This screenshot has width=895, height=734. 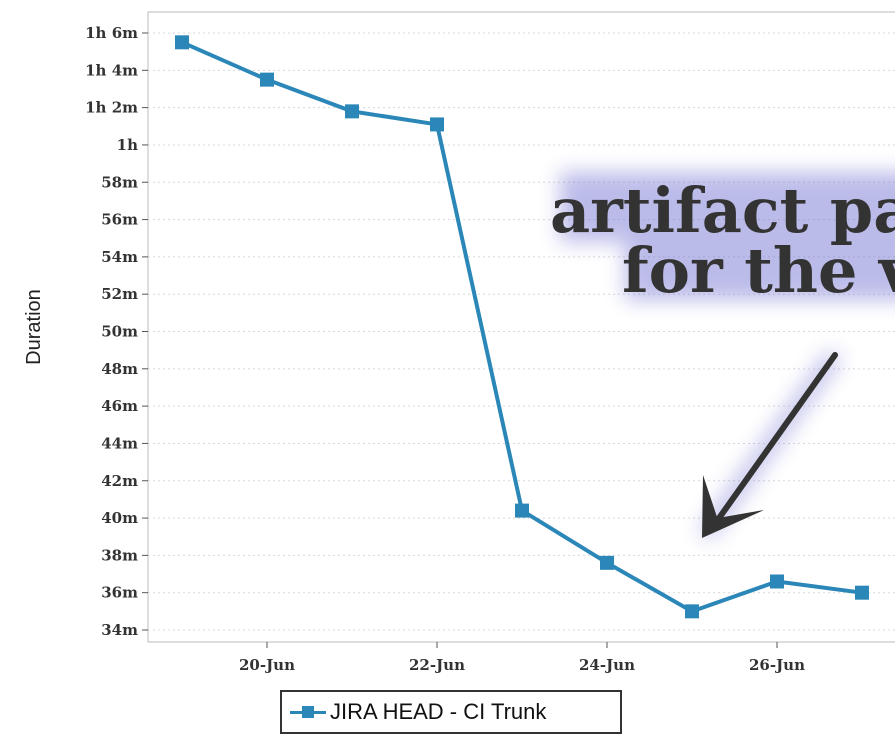 I want to click on y-tick-label: 54m, so click(x=119, y=257).